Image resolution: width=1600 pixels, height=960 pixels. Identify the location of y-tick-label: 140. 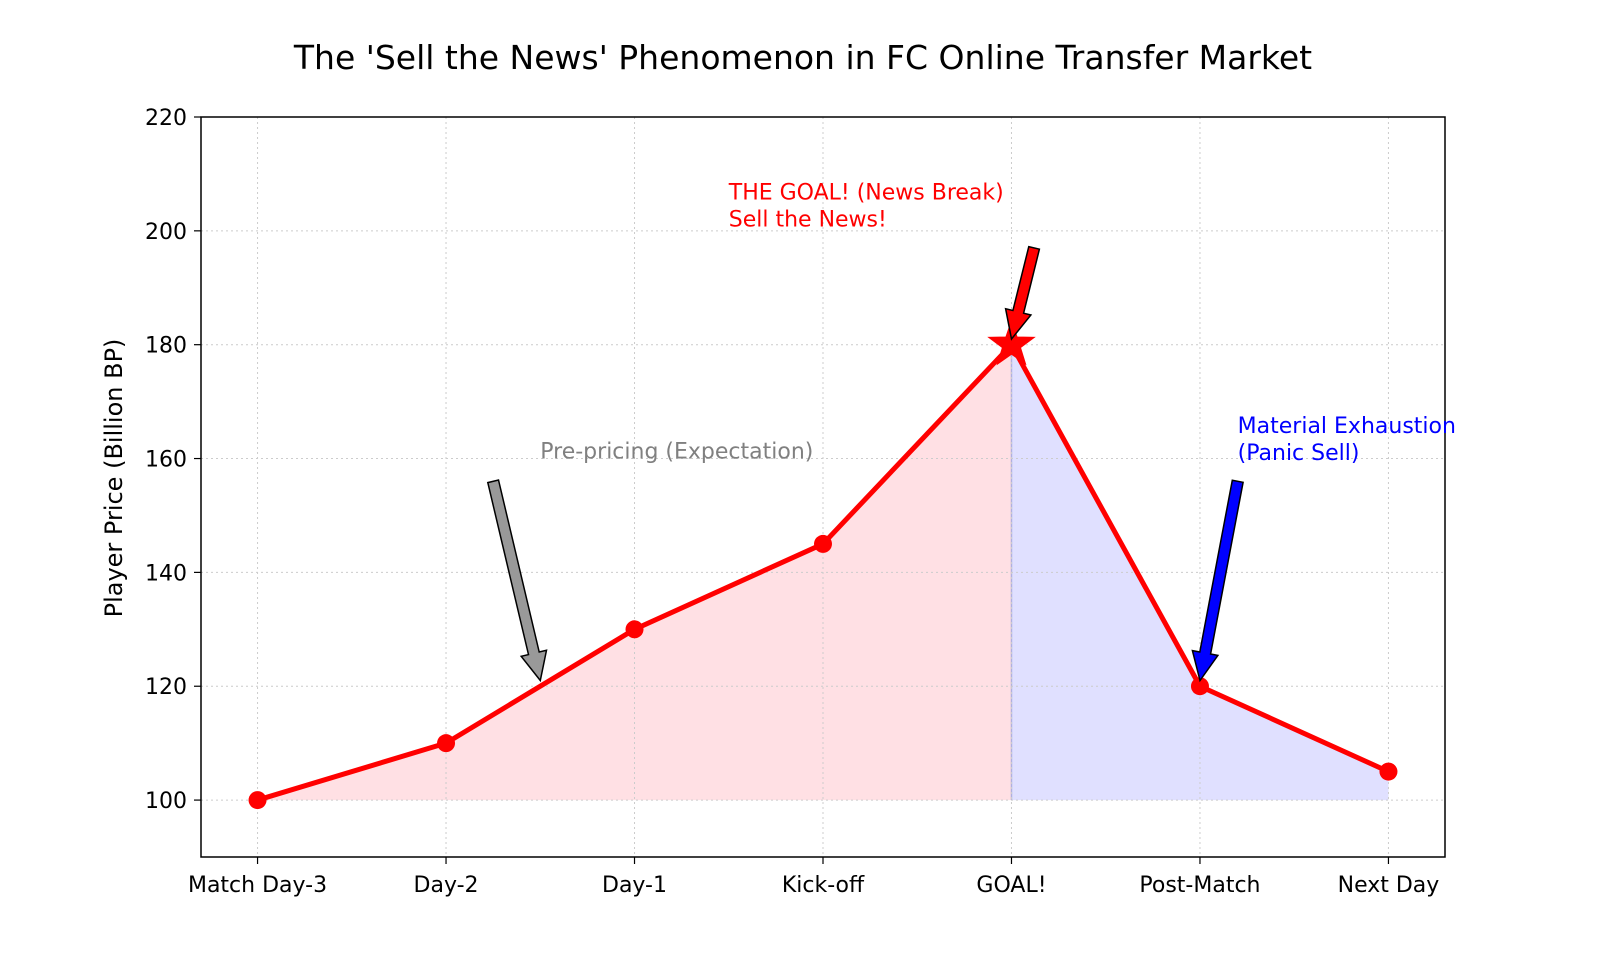
(166, 573).